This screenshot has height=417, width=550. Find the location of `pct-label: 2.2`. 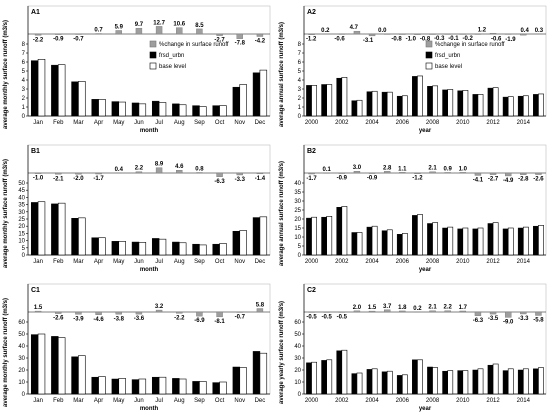

pct-label: 2.2 is located at coordinates (448, 308).